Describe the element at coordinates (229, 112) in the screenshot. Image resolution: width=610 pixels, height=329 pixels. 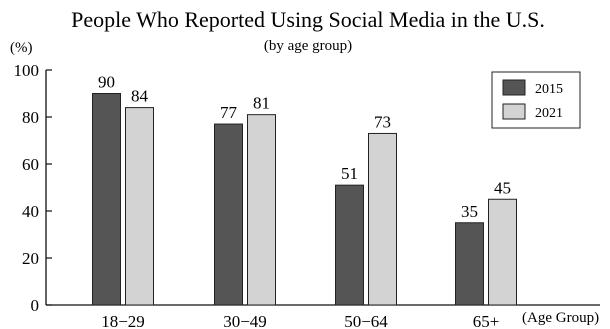
I see `data-label: 77` at that location.